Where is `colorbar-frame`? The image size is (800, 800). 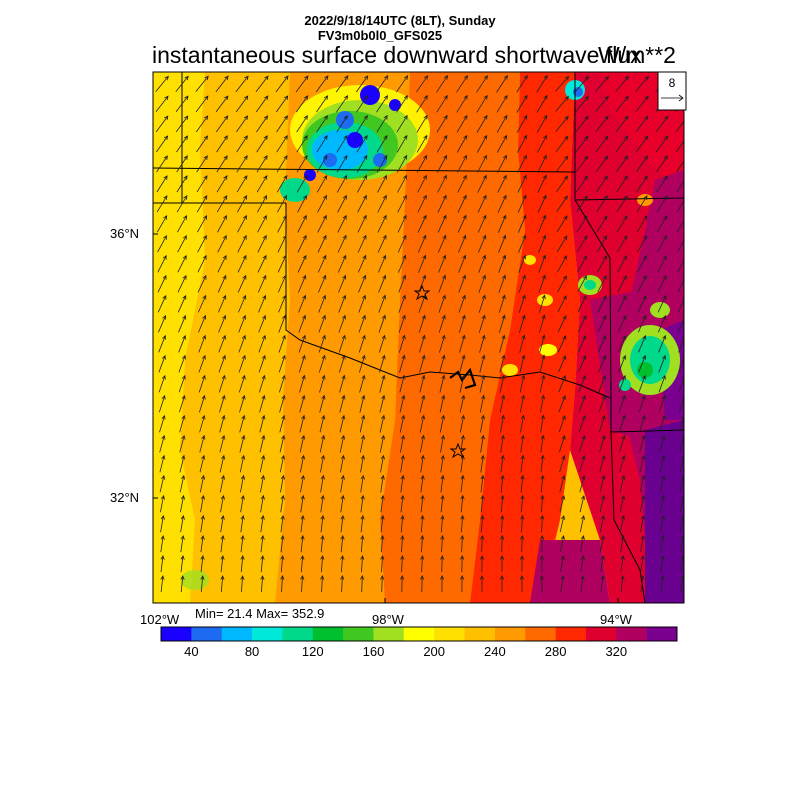 colorbar-frame is located at coordinates (419, 634).